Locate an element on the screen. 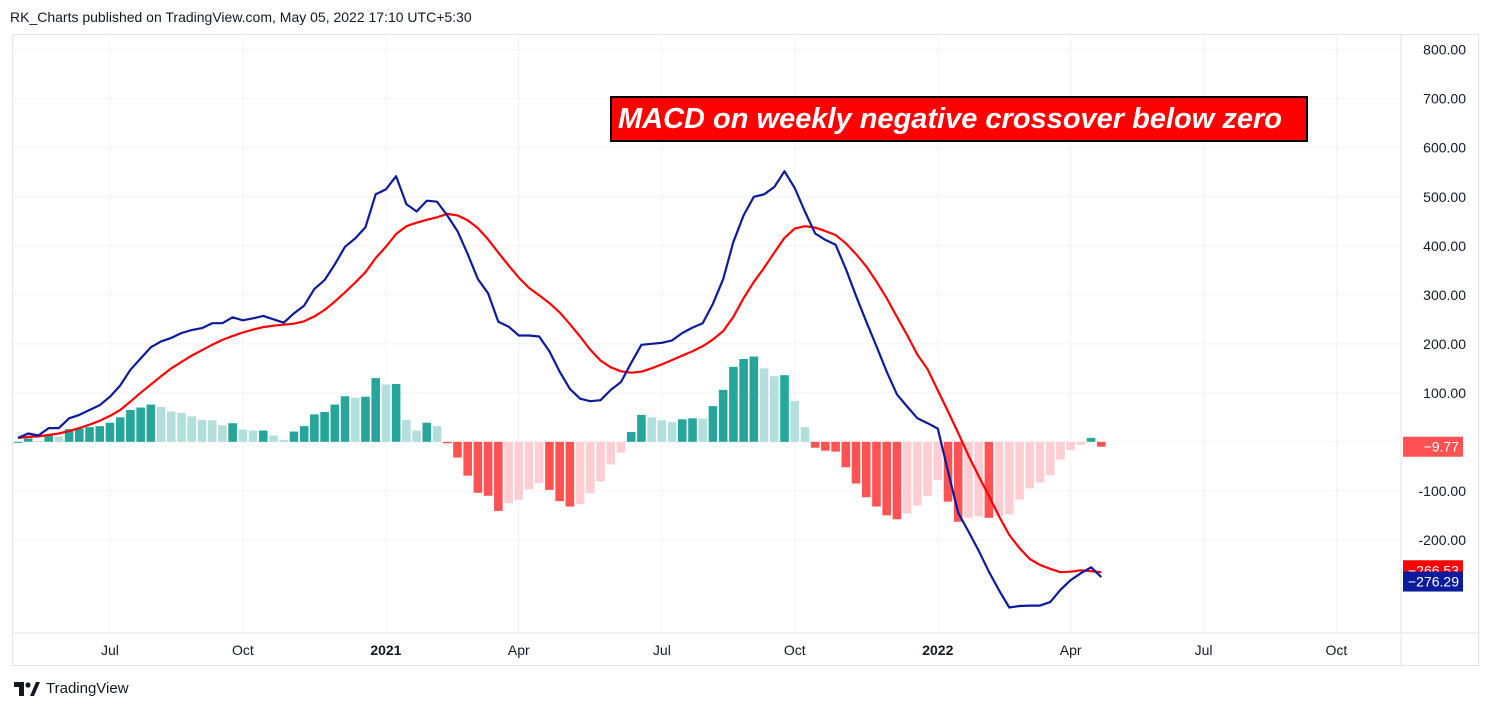 Image resolution: width=1493 pixels, height=711 pixels. x-tick-label: 2022 is located at coordinates (937, 650).